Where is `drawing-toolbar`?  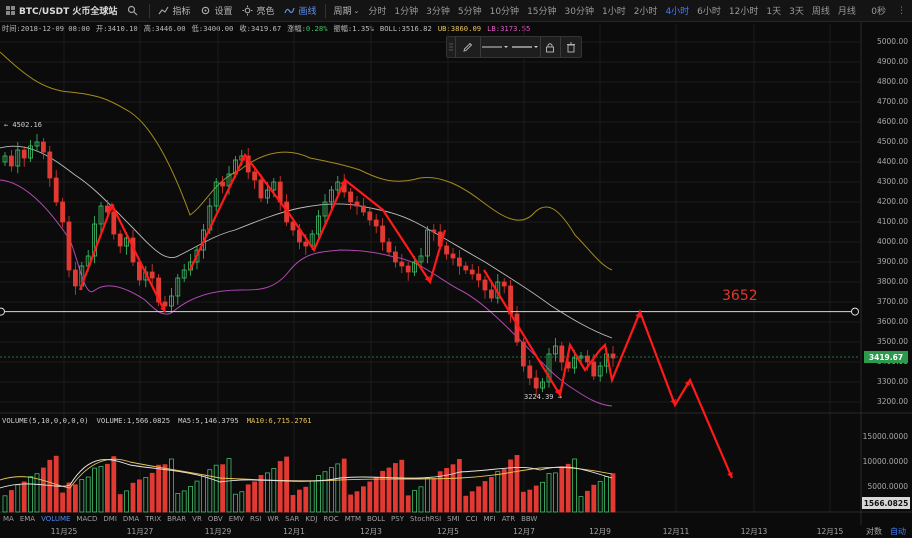 drawing-toolbar is located at coordinates (514, 47).